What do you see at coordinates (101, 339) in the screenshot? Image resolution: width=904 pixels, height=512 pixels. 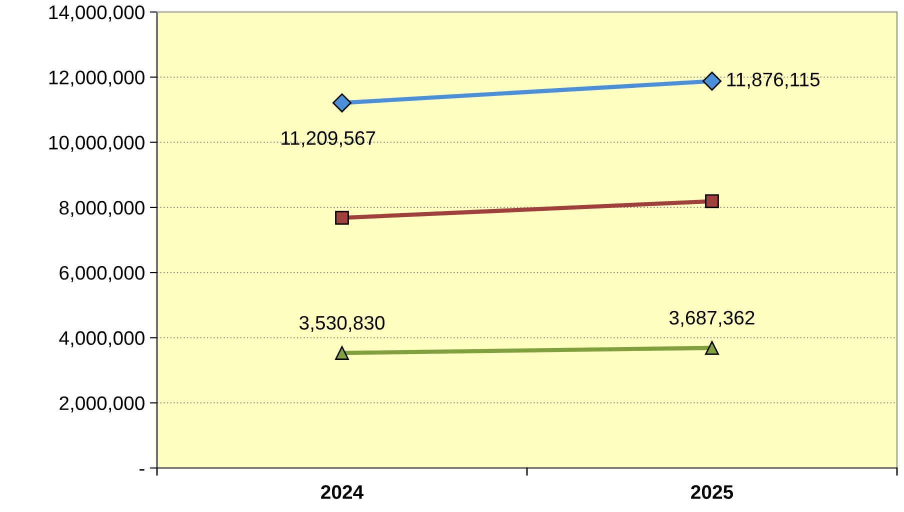 I see `y-tick-label: 4,000,000` at bounding box center [101, 339].